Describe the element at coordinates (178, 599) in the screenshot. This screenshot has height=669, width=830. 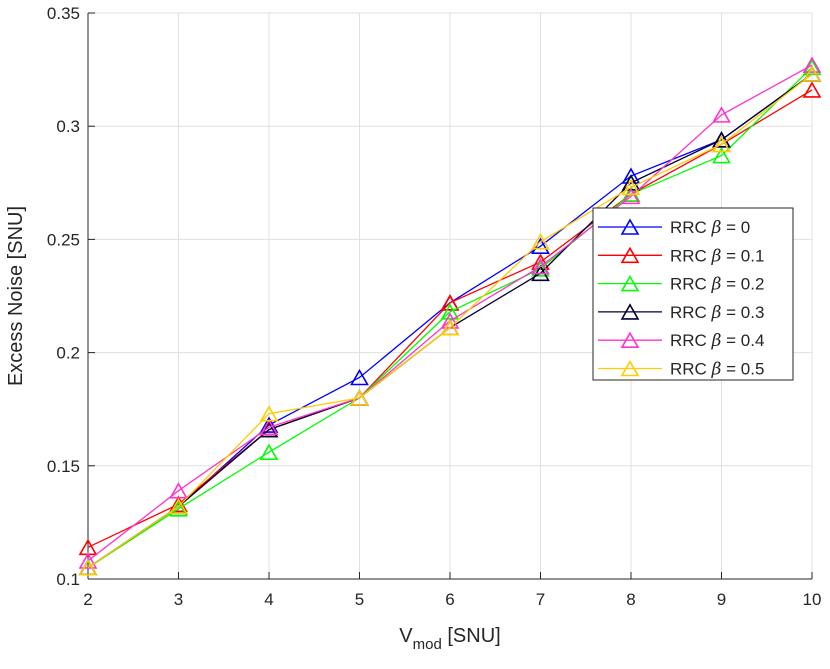
I see `x-tick-label: 3` at that location.